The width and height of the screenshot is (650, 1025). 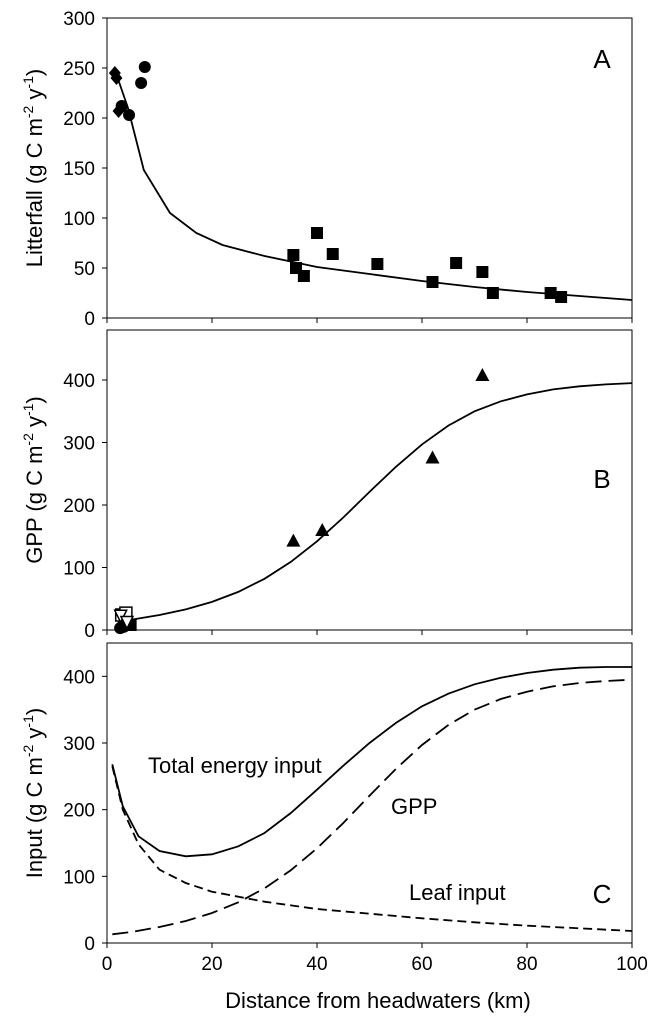 What do you see at coordinates (457, 892) in the screenshot?
I see `annotation-leaf-input: Leaf input` at bounding box center [457, 892].